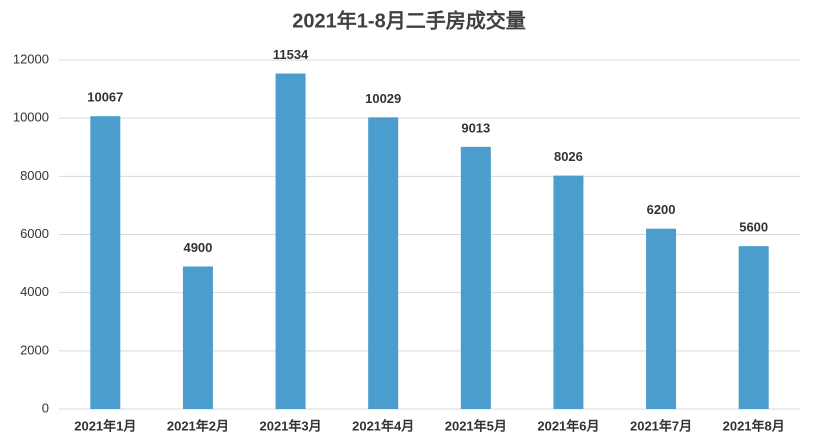  What do you see at coordinates (198, 425) in the screenshot?
I see `x-tick-label: 2021年2月` at bounding box center [198, 425].